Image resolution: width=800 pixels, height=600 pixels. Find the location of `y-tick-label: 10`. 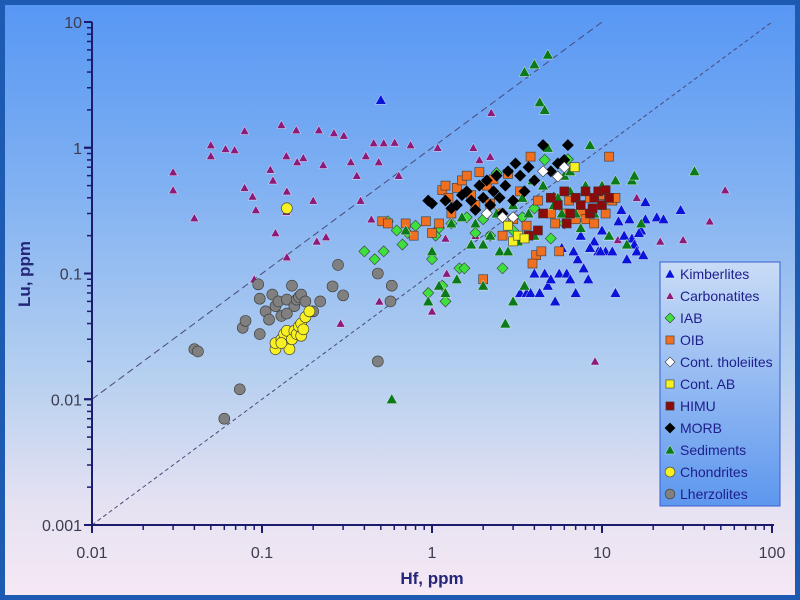

y-tick-label: 10 is located at coordinates (73, 23).